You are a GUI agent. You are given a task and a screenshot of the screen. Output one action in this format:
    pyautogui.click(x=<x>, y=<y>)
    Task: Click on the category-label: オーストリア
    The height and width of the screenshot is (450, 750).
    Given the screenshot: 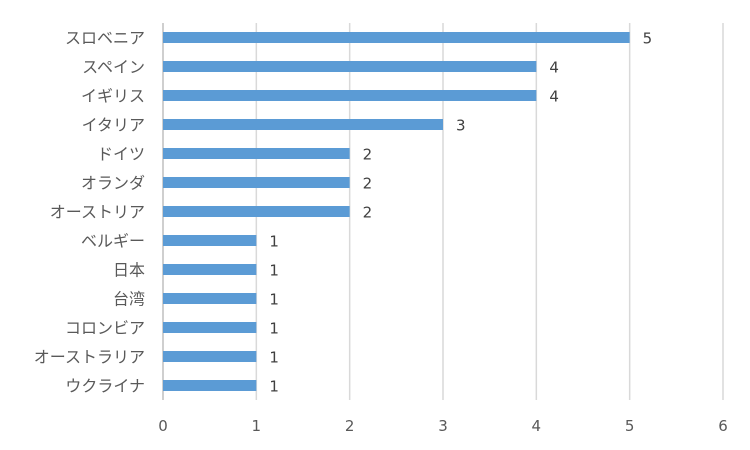 What is the action you would take?
    pyautogui.click(x=97, y=212)
    